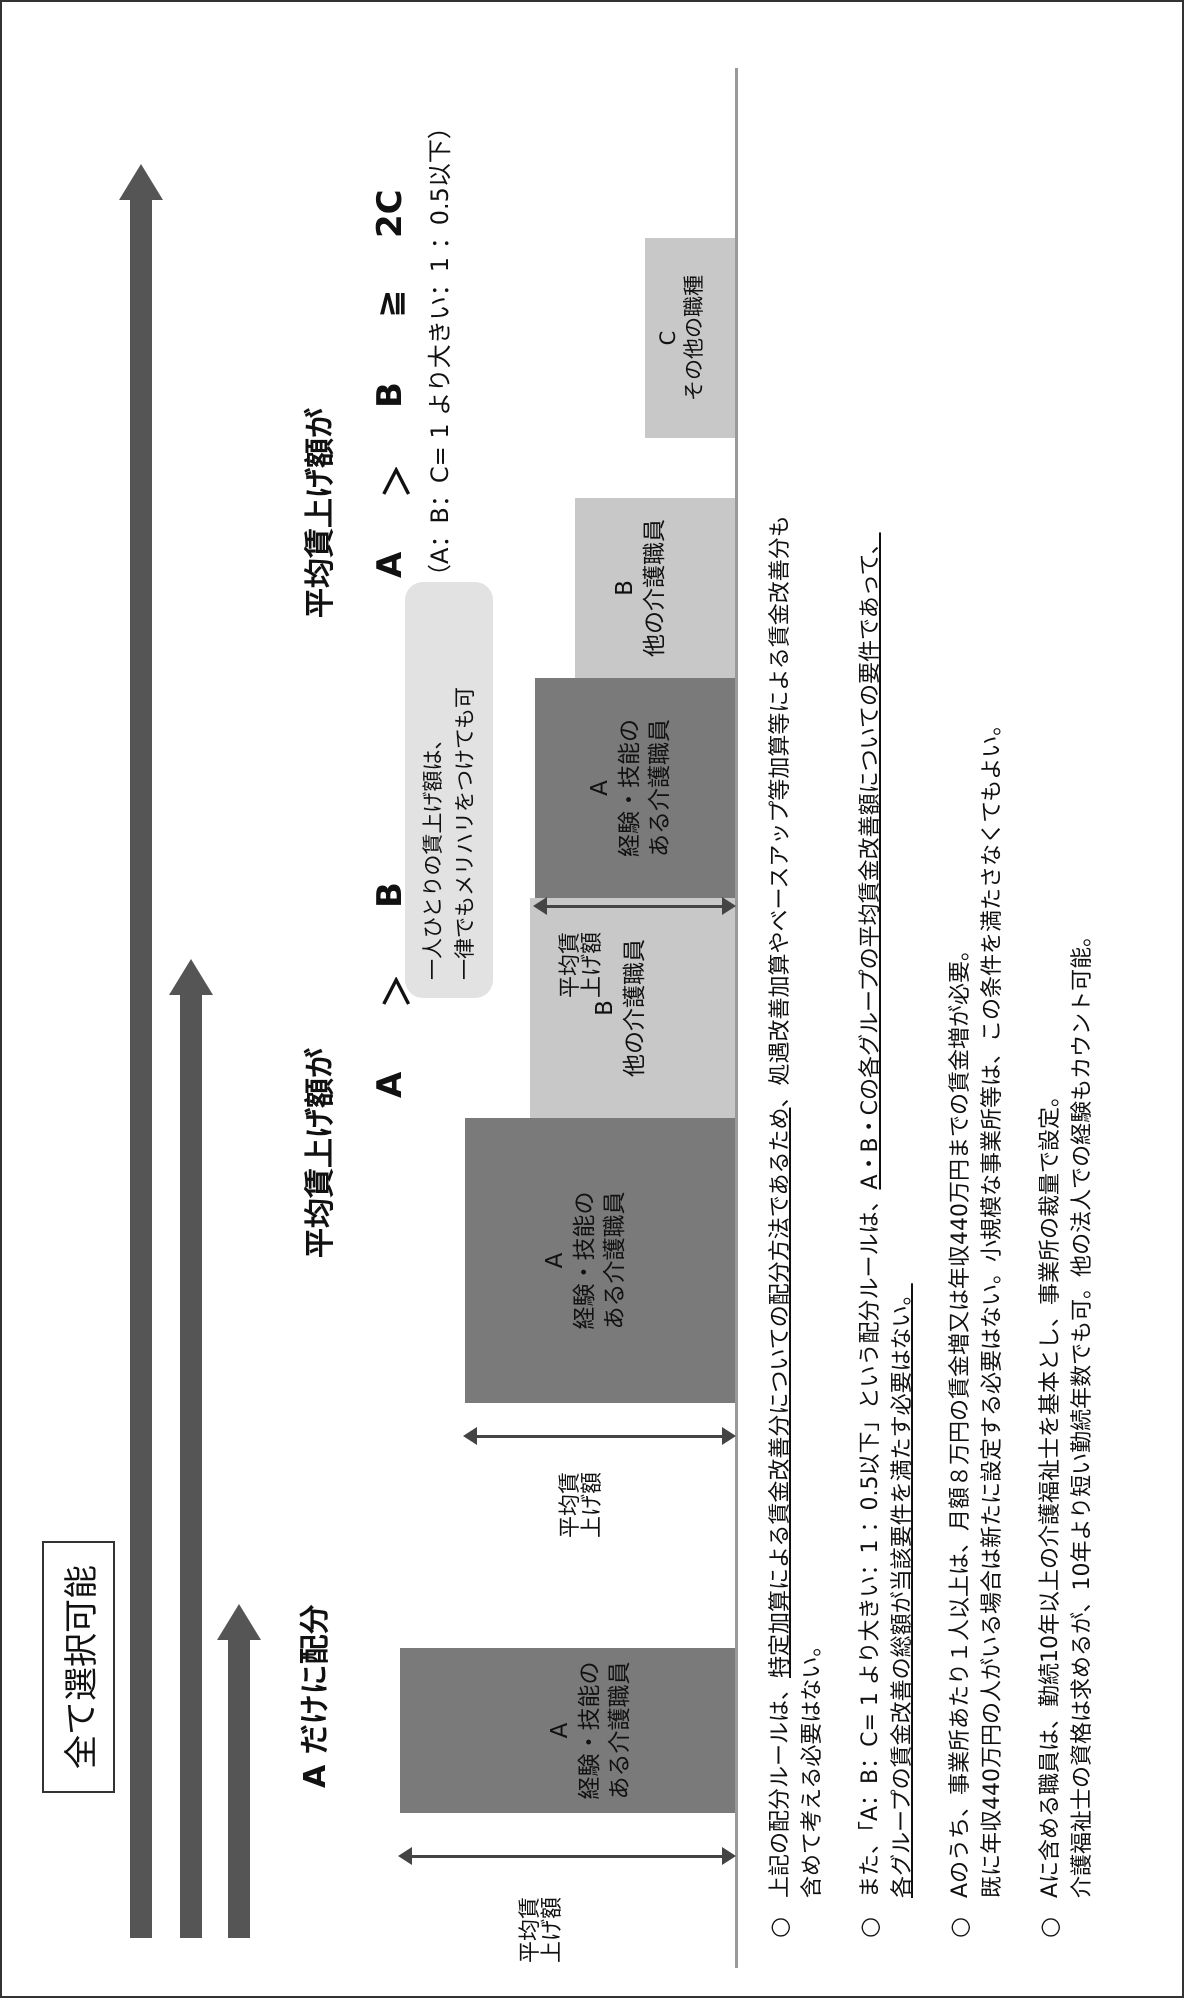  Describe the element at coordinates (668, 338) in the screenshot. I see `case3-c-label: C` at that location.